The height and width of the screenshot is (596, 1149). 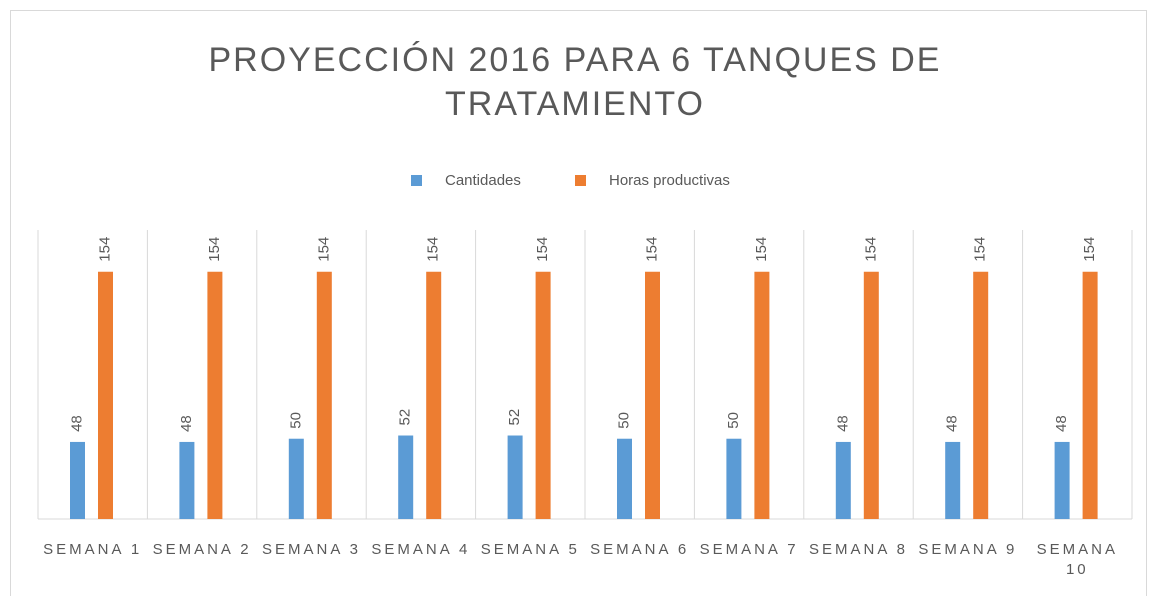 What do you see at coordinates (93, 549) in the screenshot?
I see `x-tick-label: SEMANA 1` at bounding box center [93, 549].